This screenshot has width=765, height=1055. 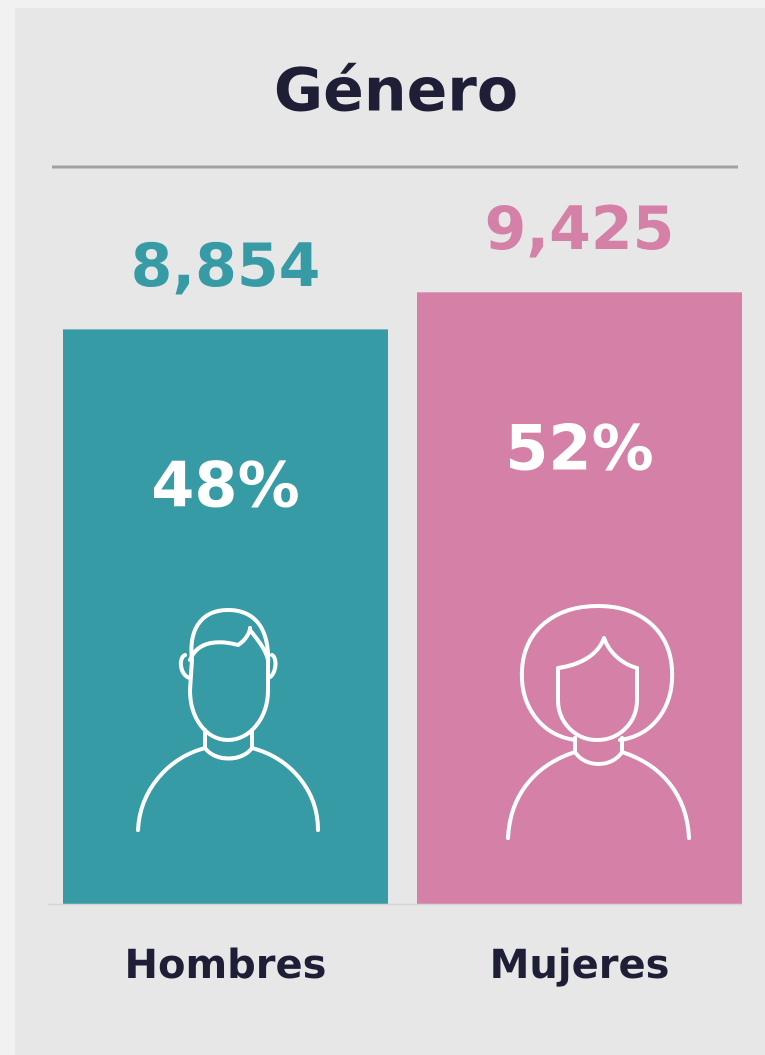 I want to click on man-icon, so click(x=228, y=720).